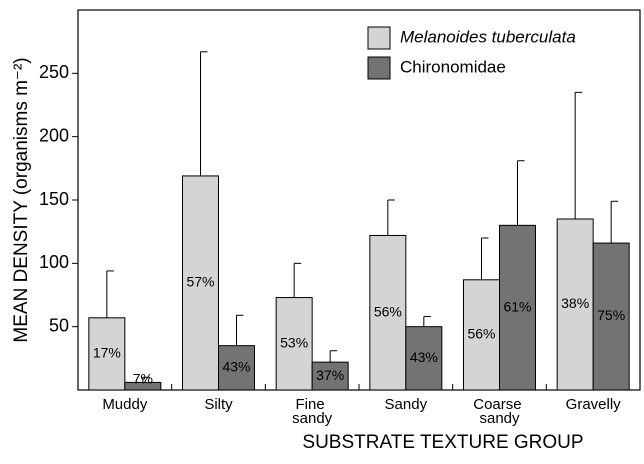 The width and height of the screenshot is (644, 464). Describe the element at coordinates (54, 72) in the screenshot. I see `y-tick-label: 250` at that location.